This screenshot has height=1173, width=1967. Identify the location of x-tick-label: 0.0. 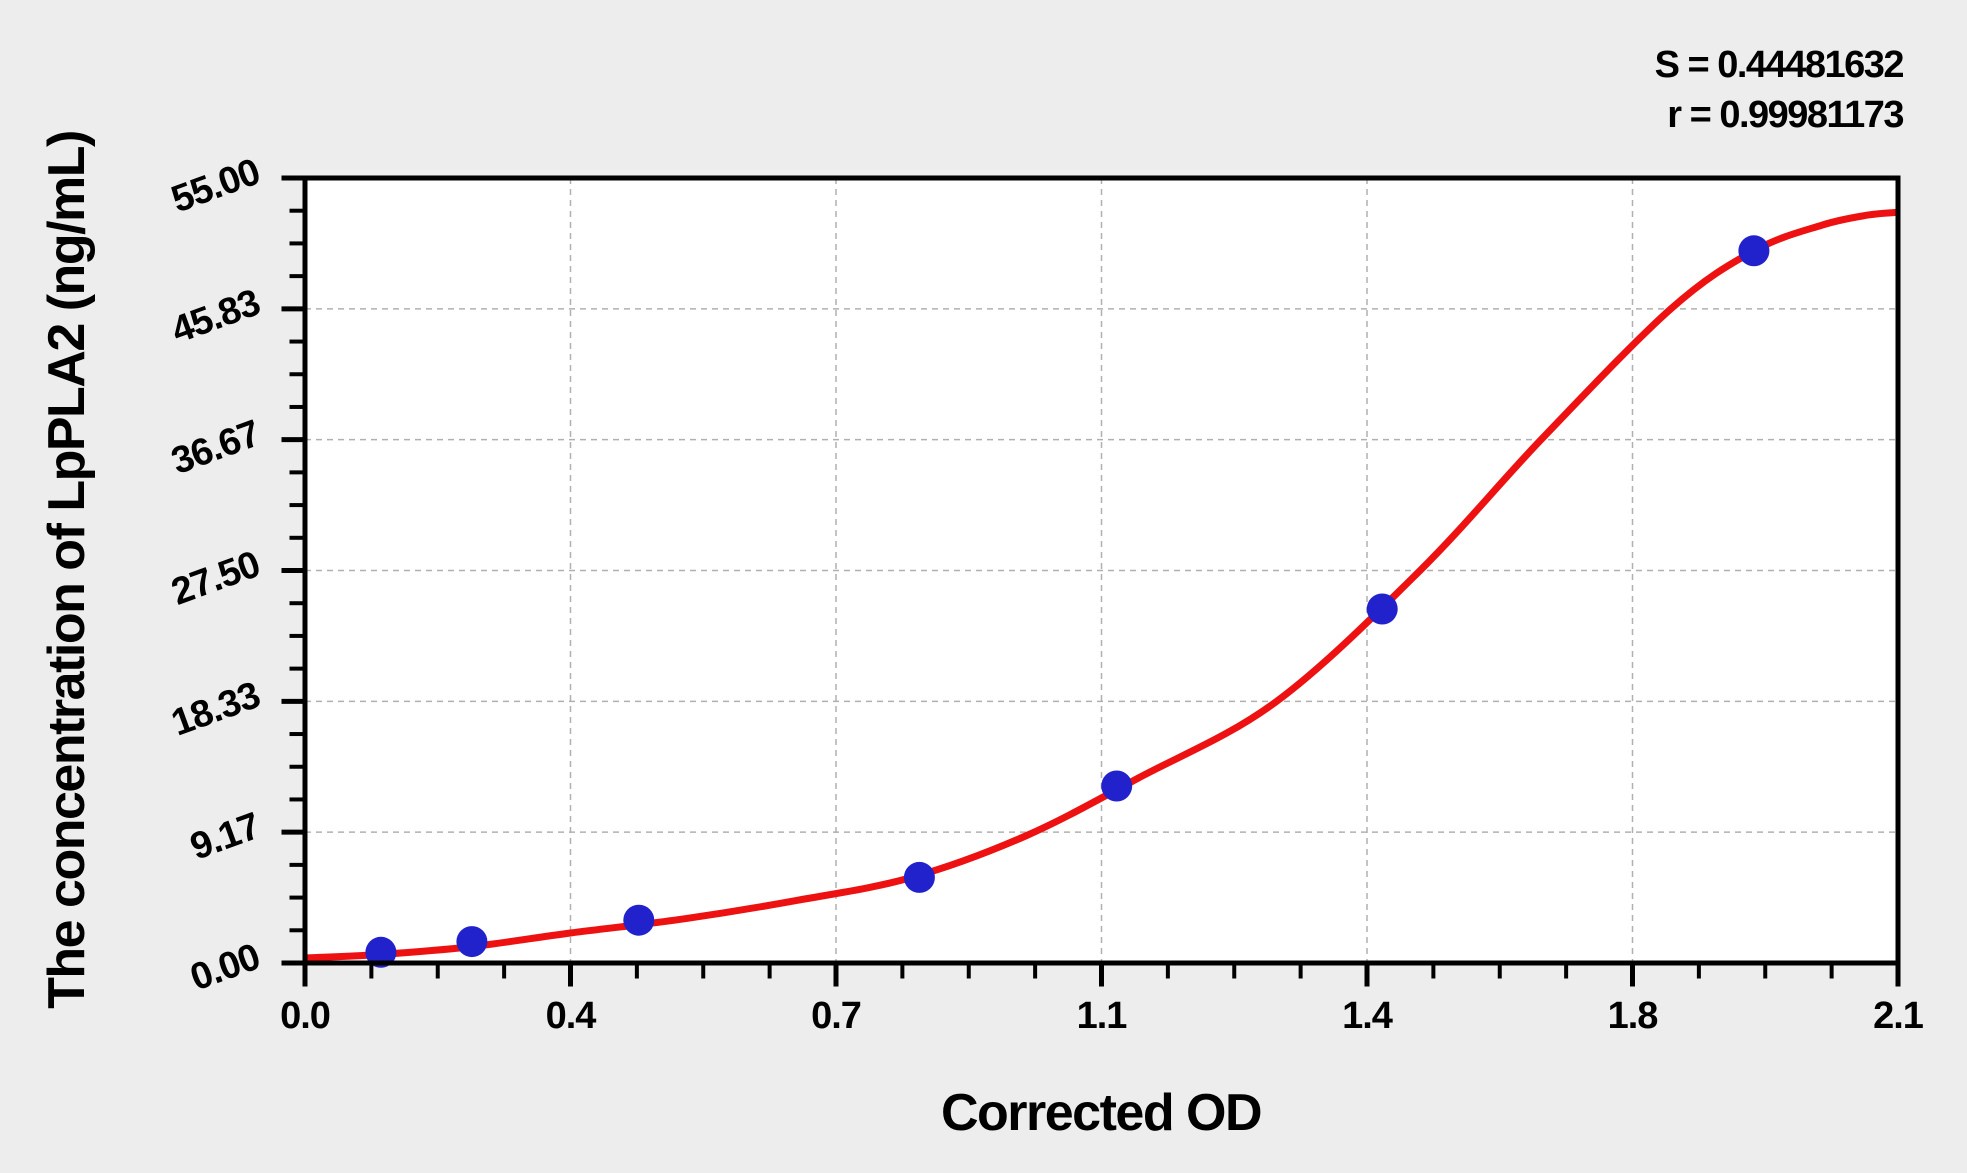
(305, 1016).